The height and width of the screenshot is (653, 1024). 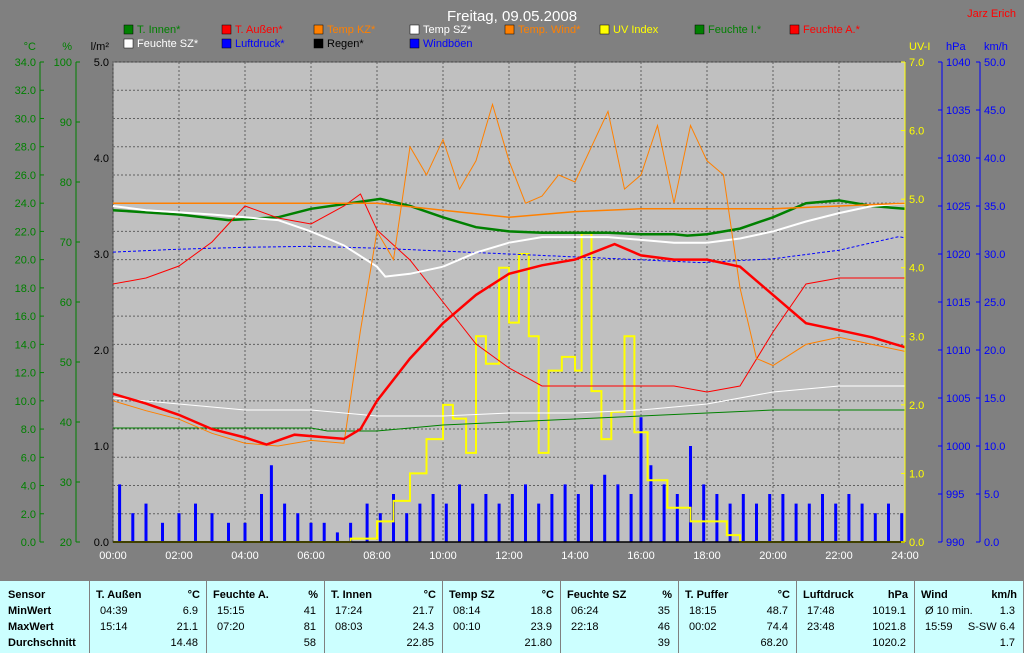 What do you see at coordinates (641, 556) in the screenshot?
I see `axis-tick-time: 16:00` at bounding box center [641, 556].